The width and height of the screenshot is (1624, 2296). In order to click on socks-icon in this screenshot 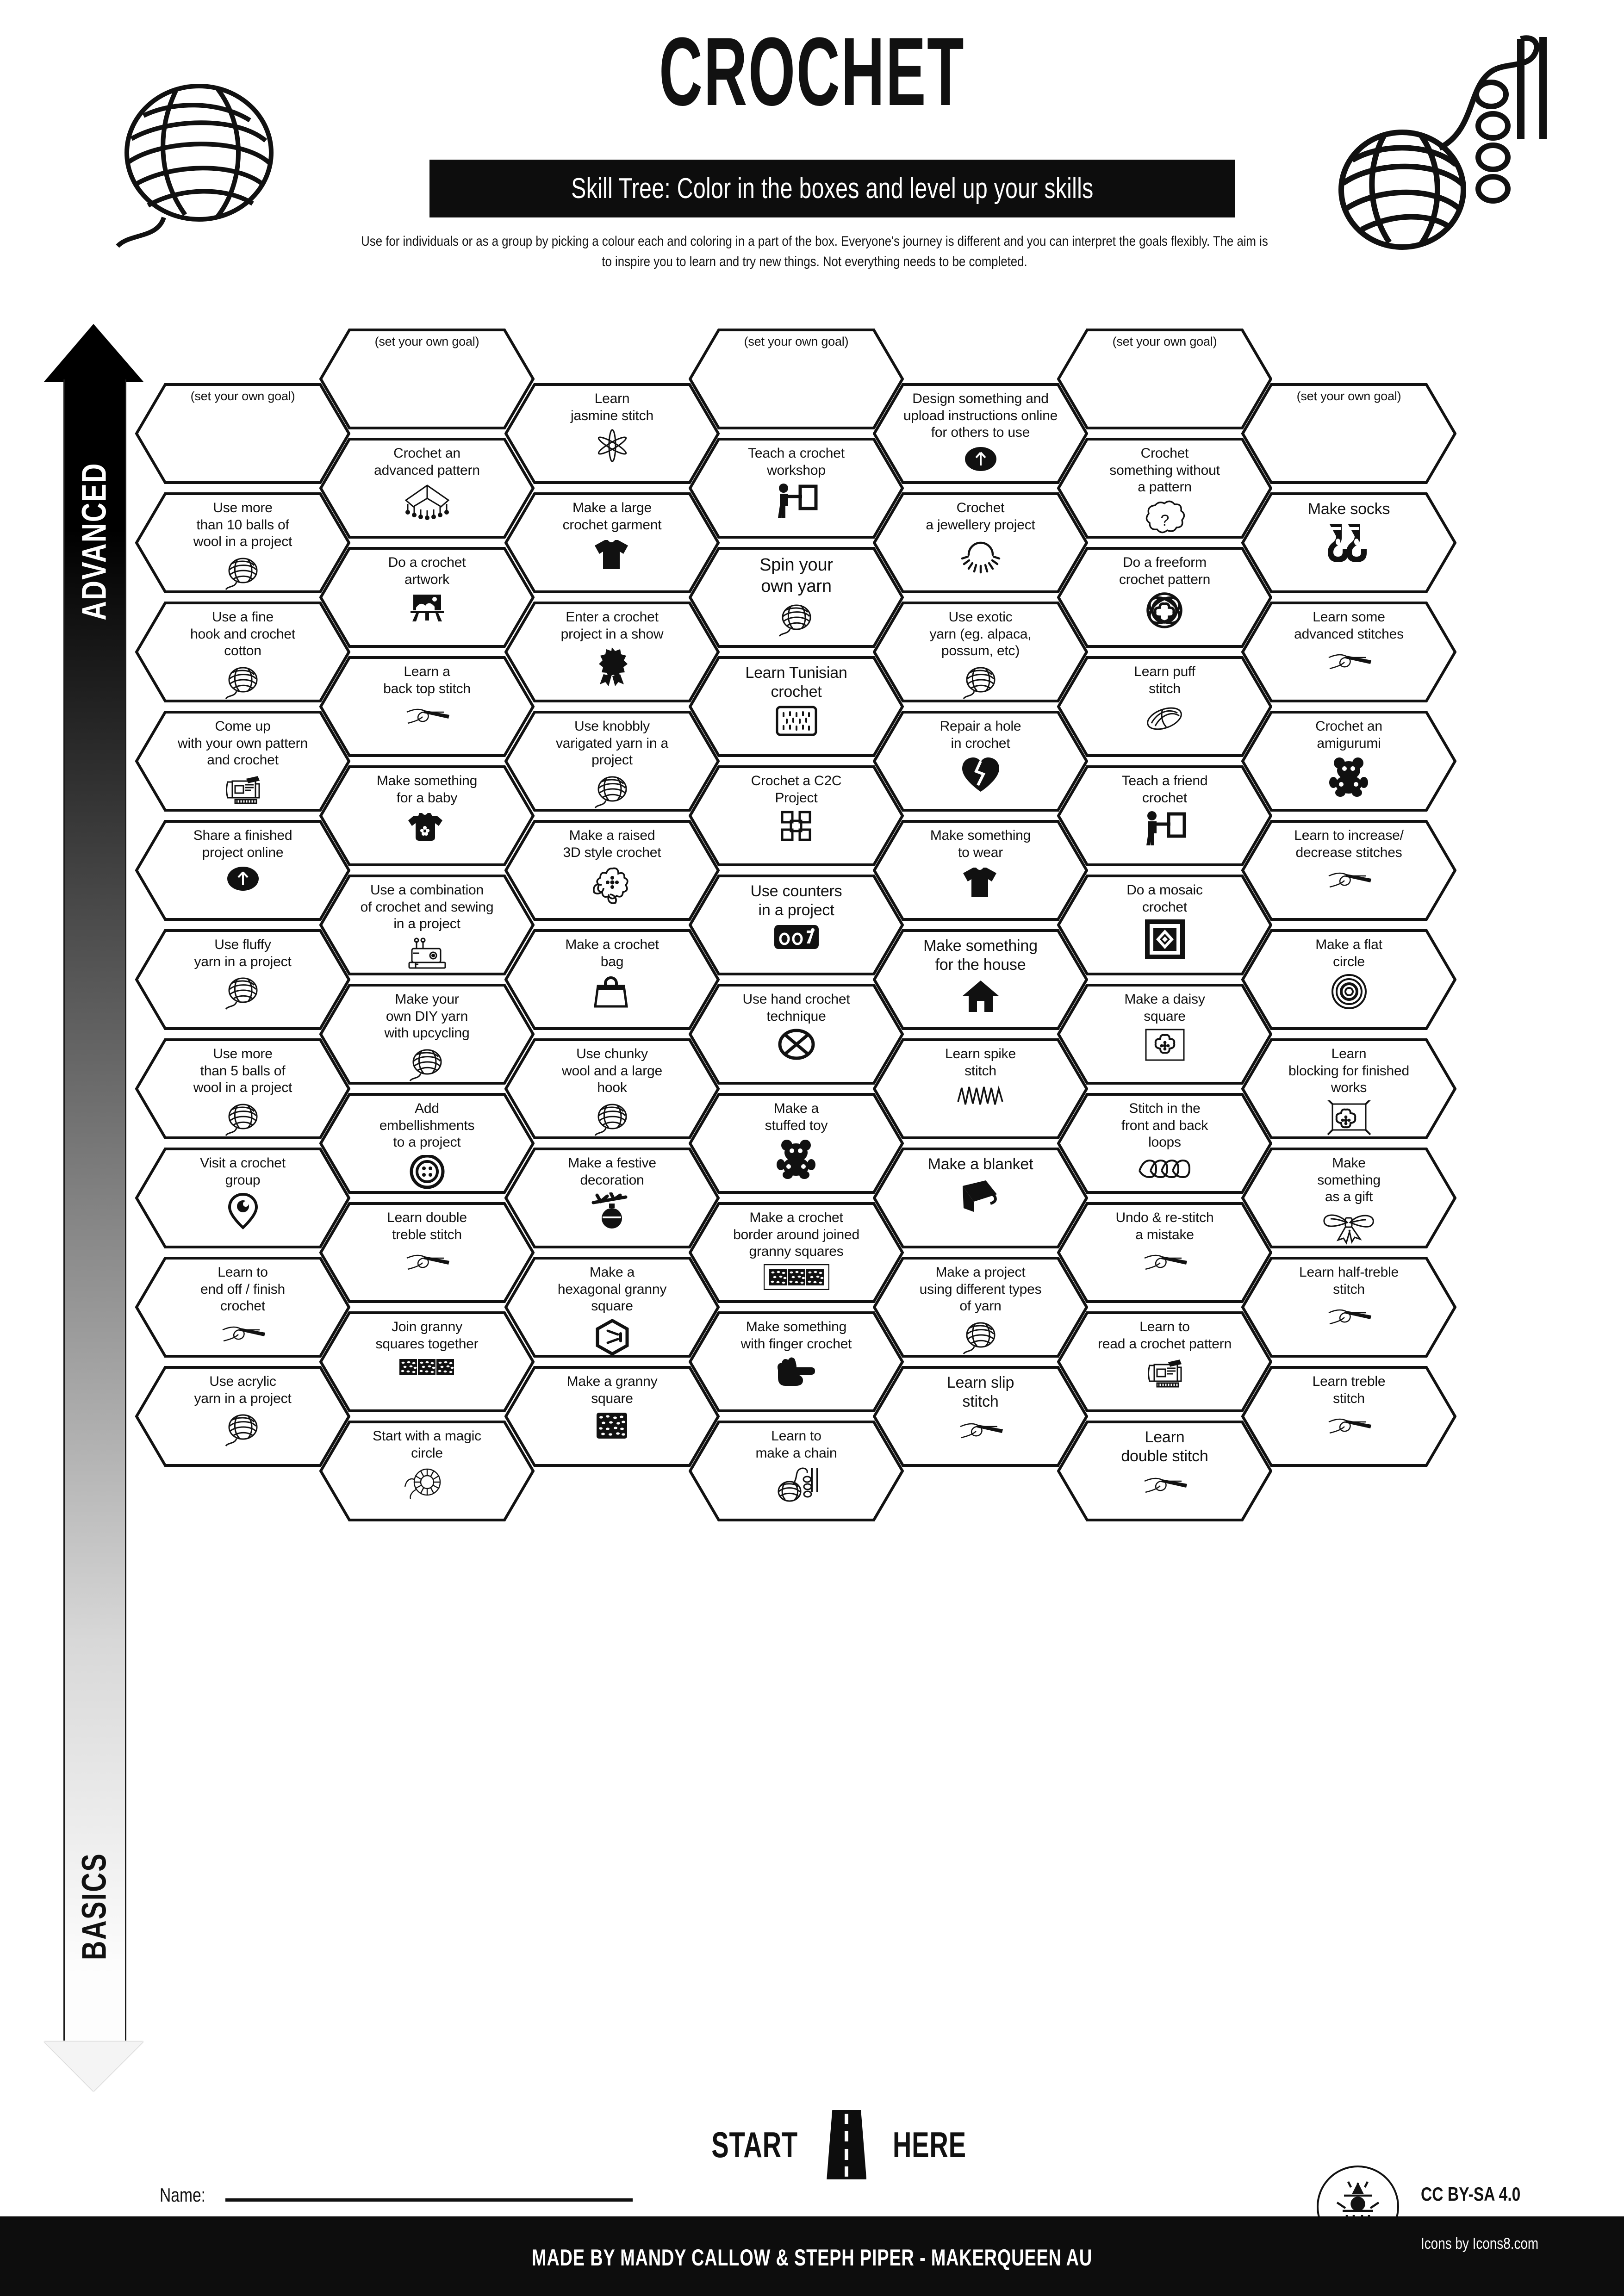, I will do `click(1349, 544)`.